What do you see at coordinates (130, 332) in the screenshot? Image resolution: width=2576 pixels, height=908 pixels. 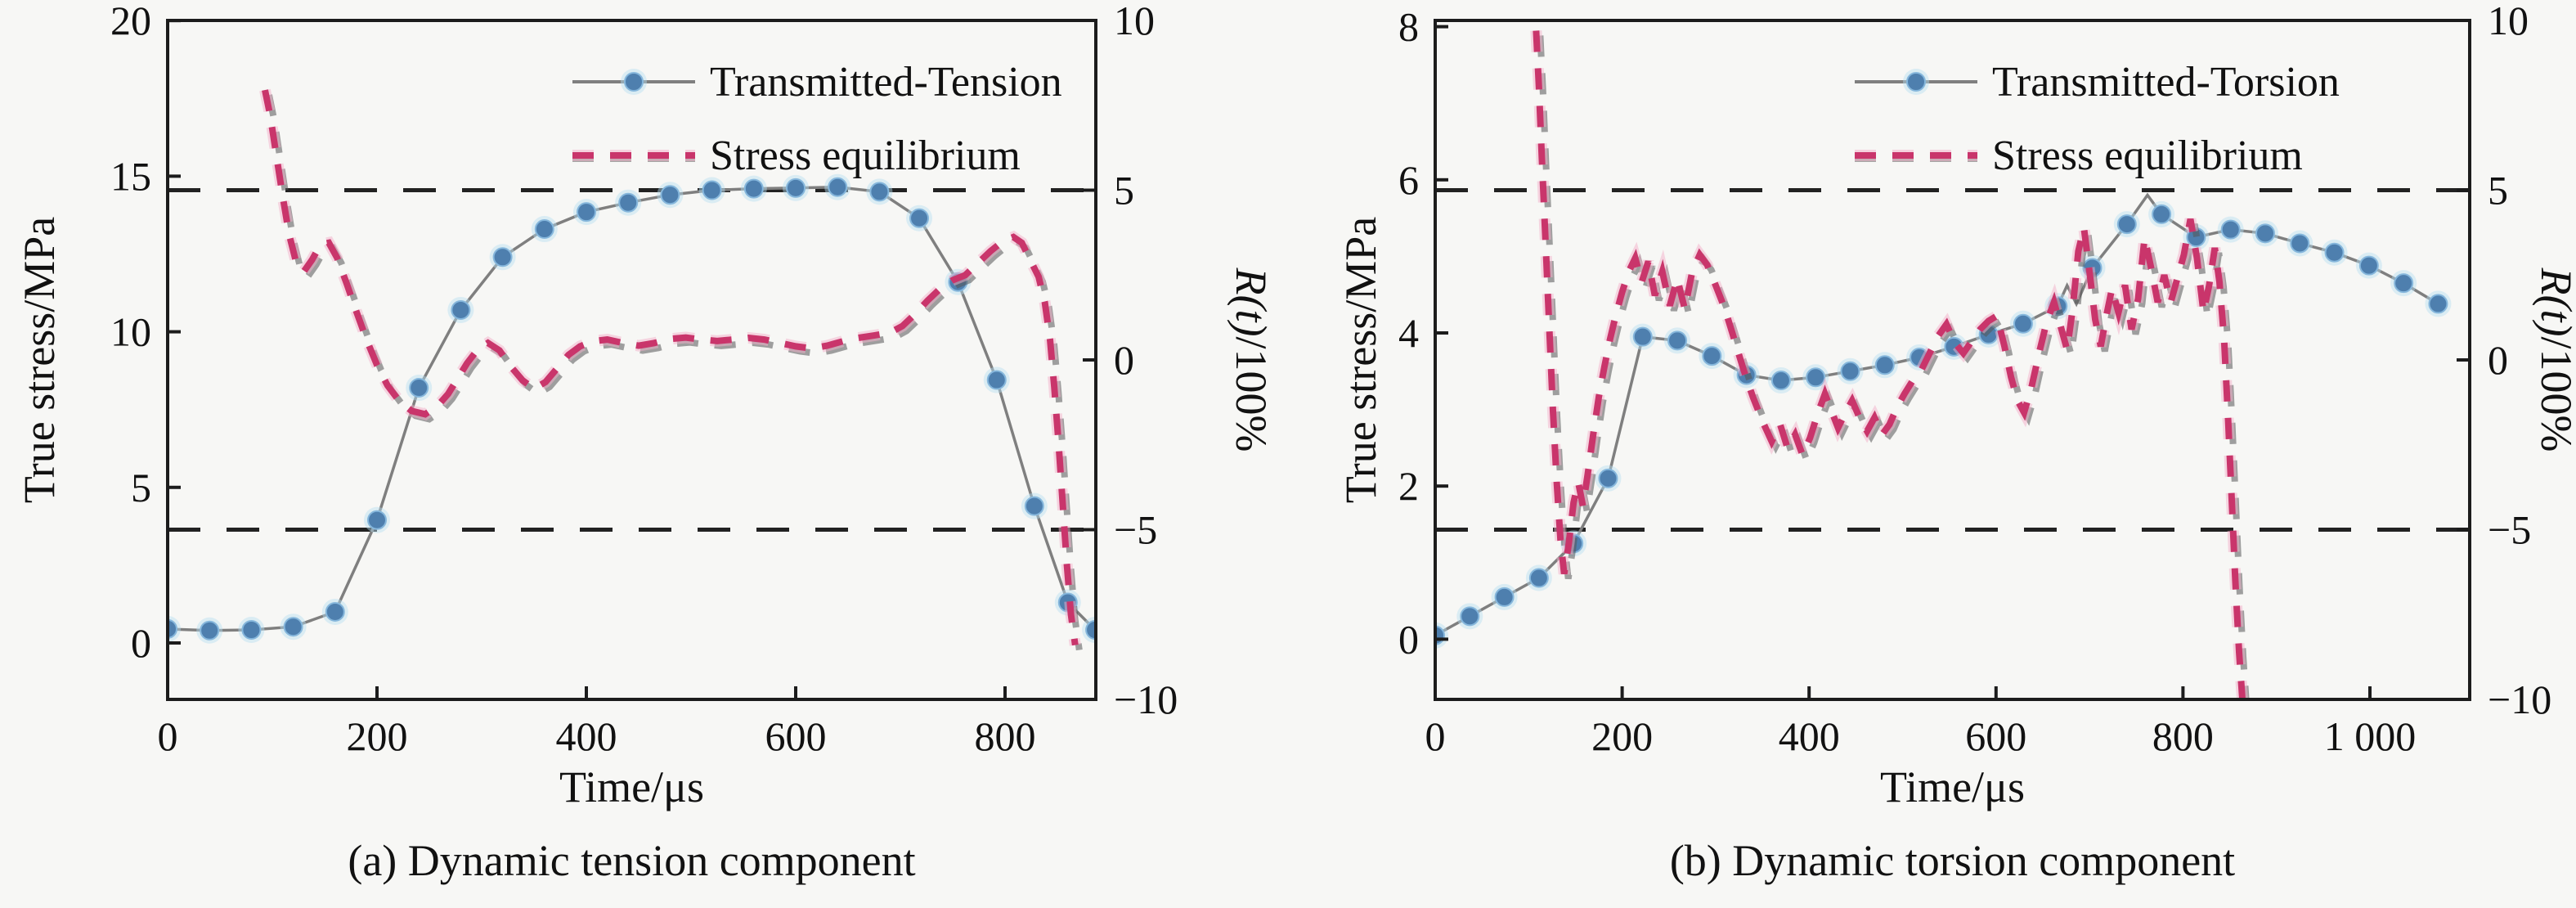 I see `y-left-tick-label: 10` at bounding box center [130, 332].